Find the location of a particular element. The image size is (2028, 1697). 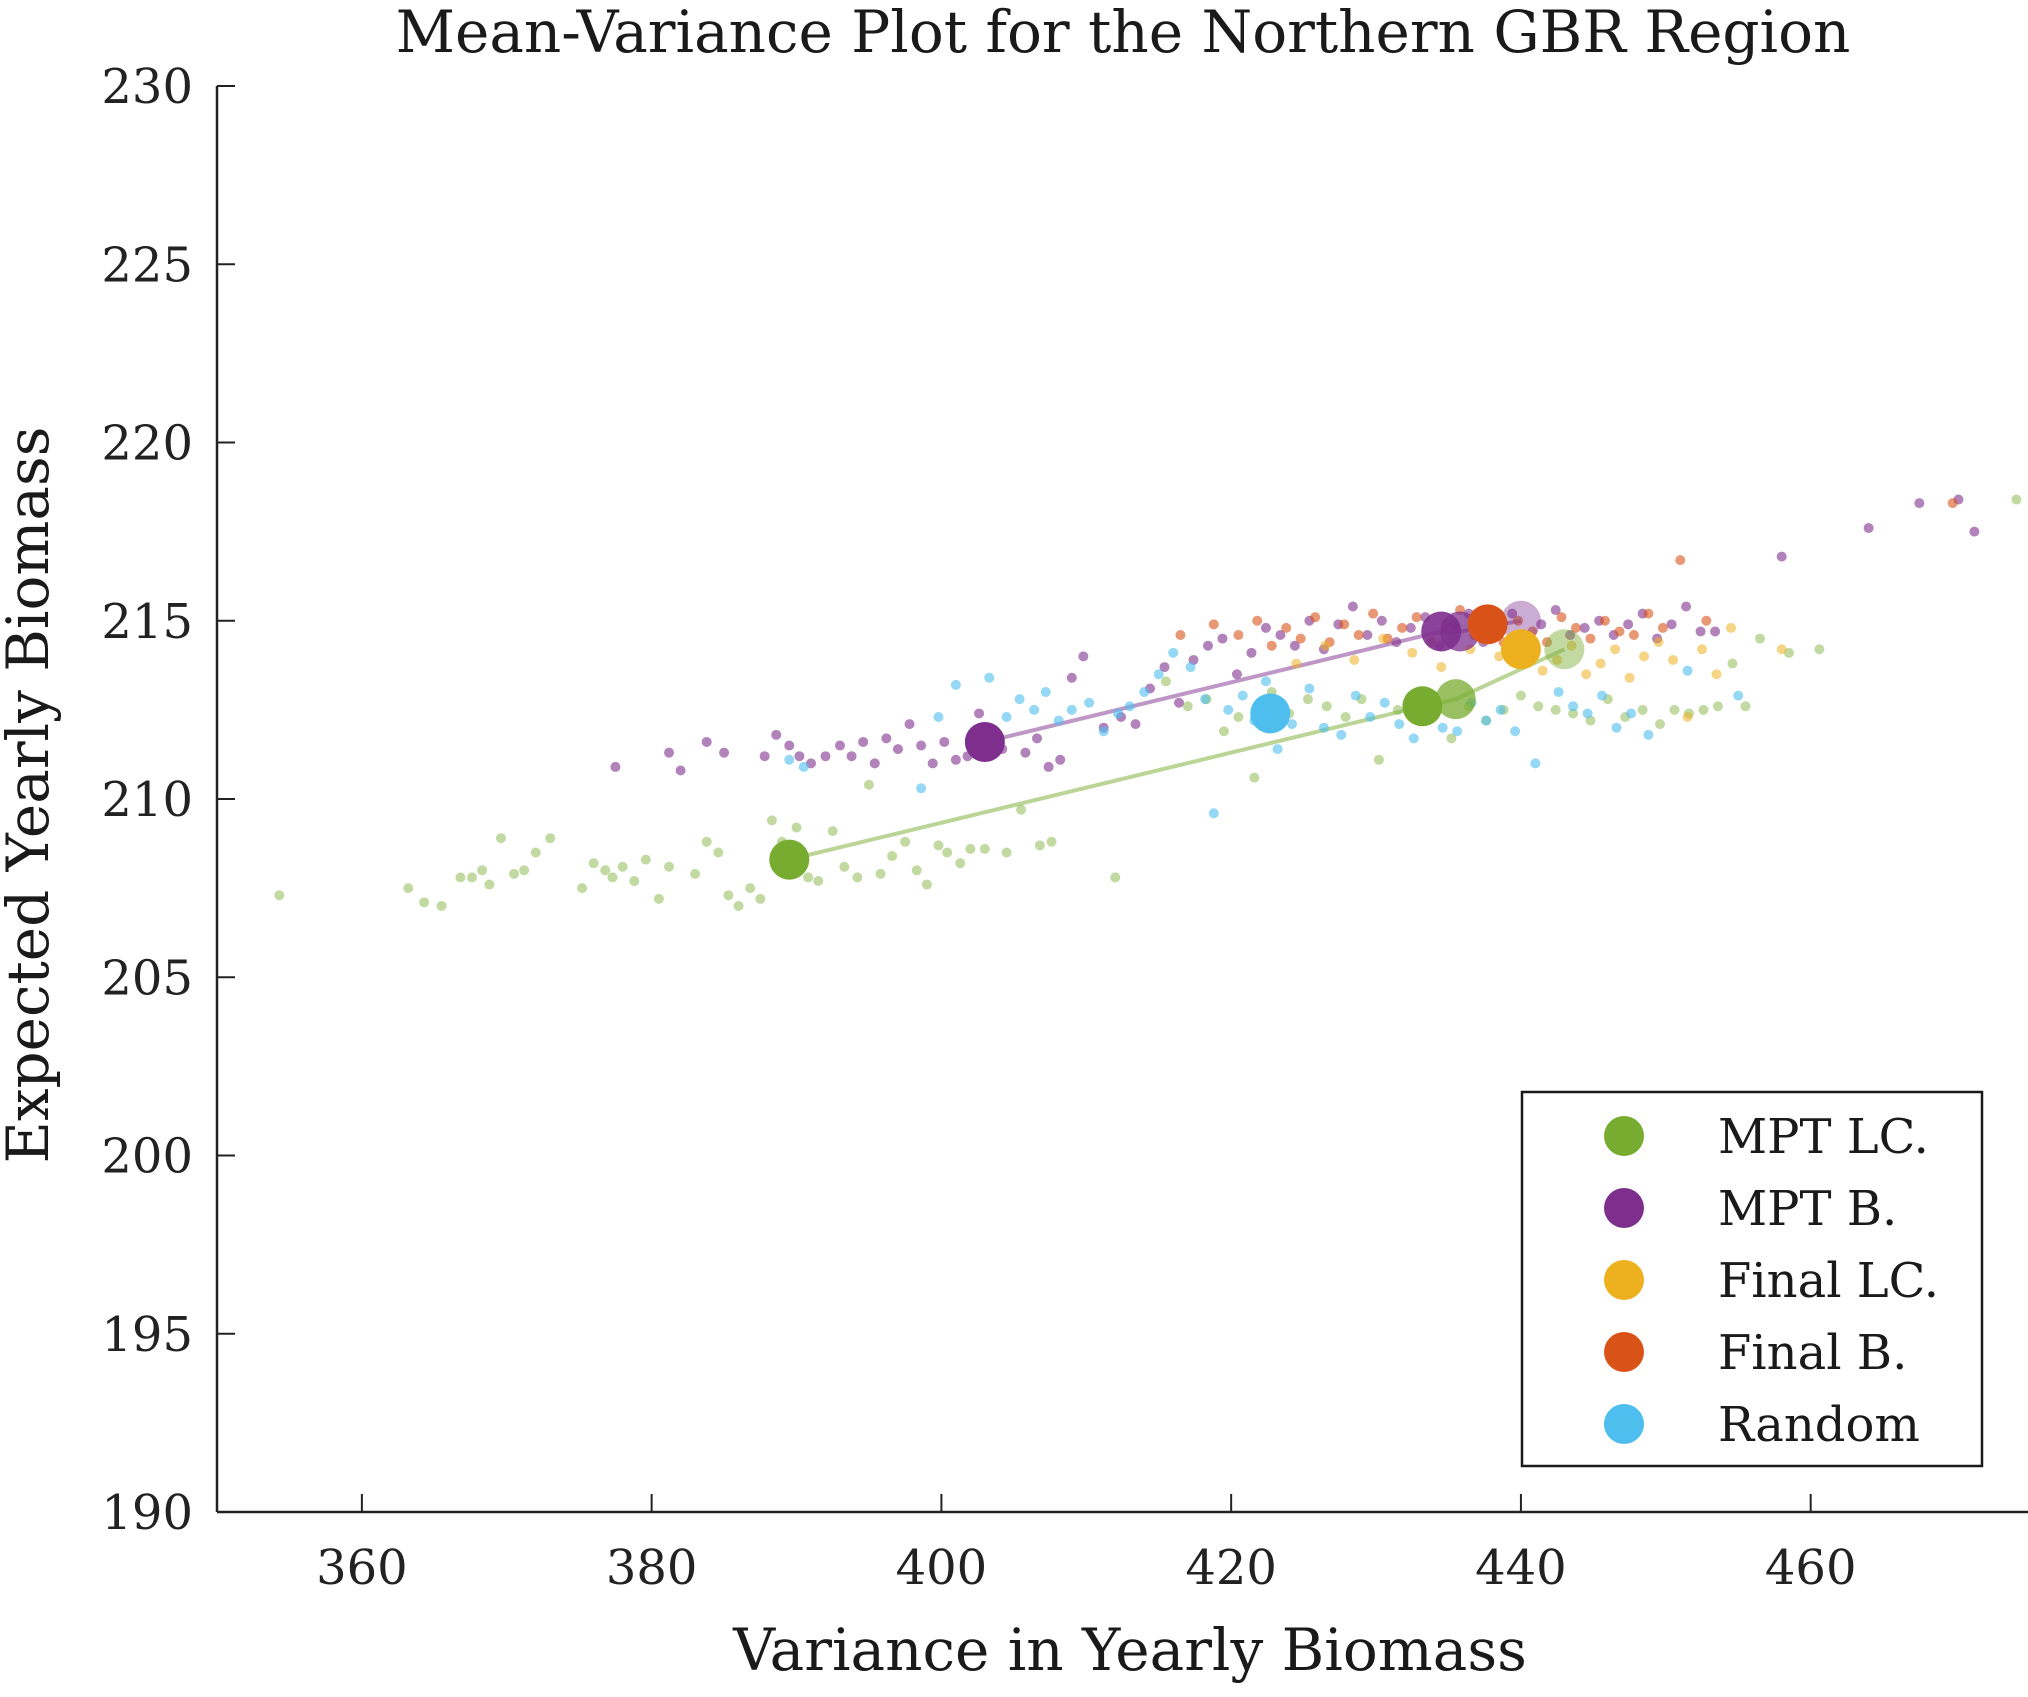

y-tick-label: 195 is located at coordinates (147, 1335).